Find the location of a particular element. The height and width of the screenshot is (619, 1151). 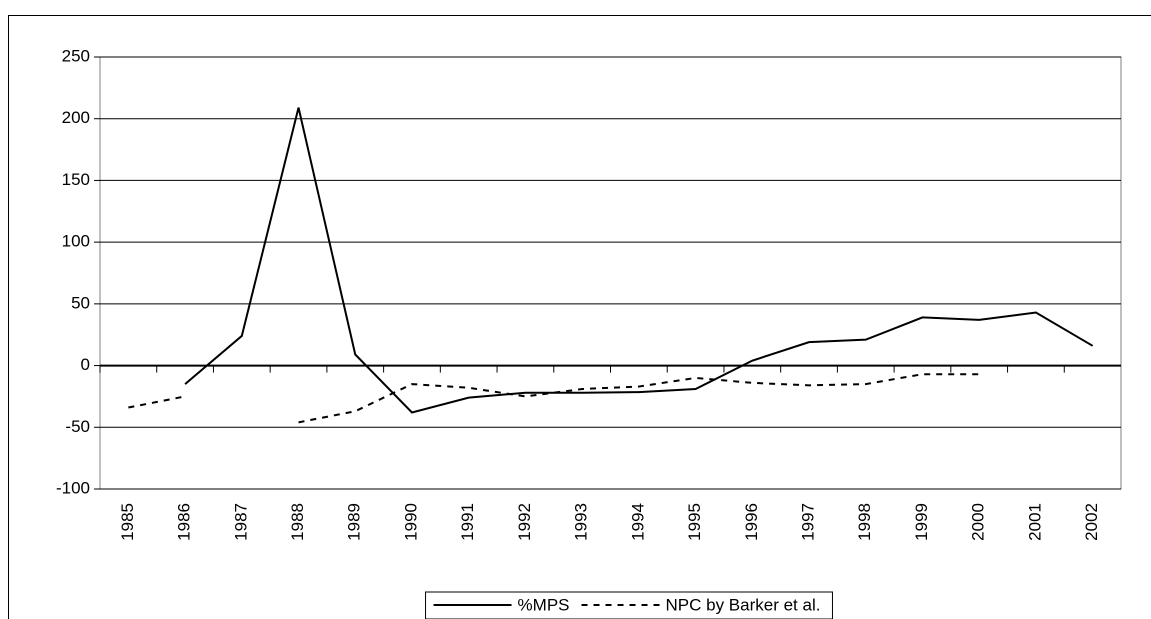

y-tick-label: 50 is located at coordinates (80, 302).